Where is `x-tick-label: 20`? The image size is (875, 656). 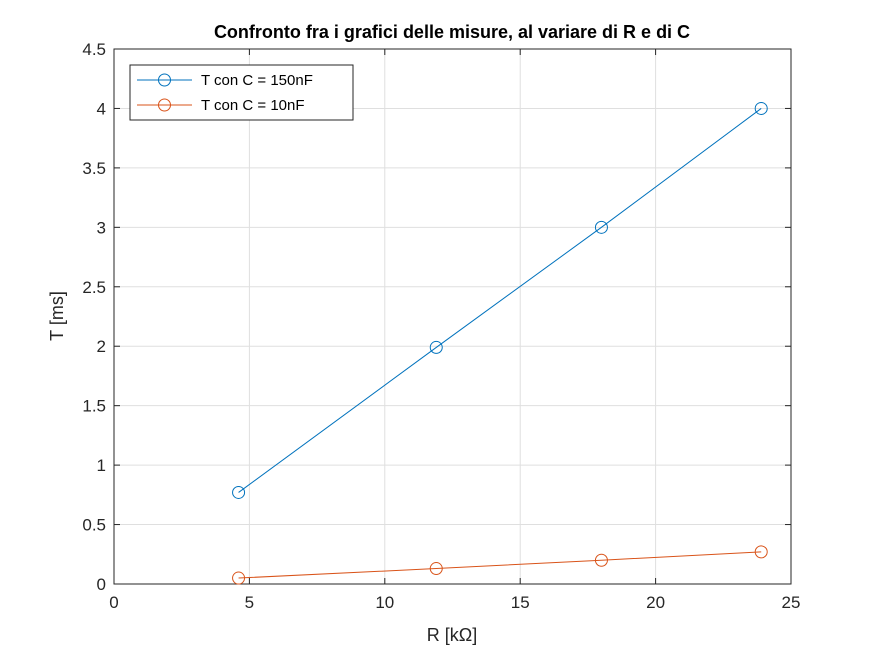 x-tick-label: 20 is located at coordinates (655, 602).